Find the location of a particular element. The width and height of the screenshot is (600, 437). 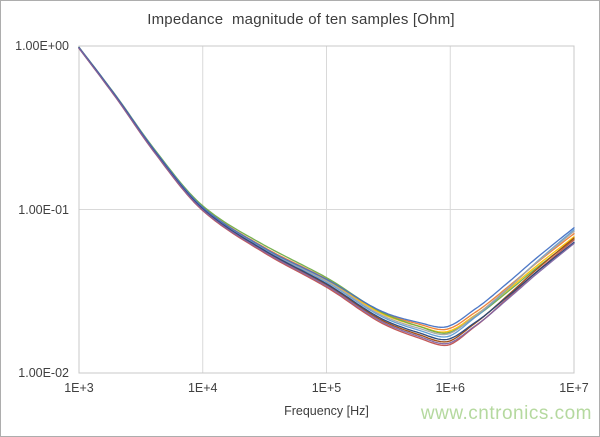

y-axis-tick-label: 1.00E-02 is located at coordinates (43, 373).